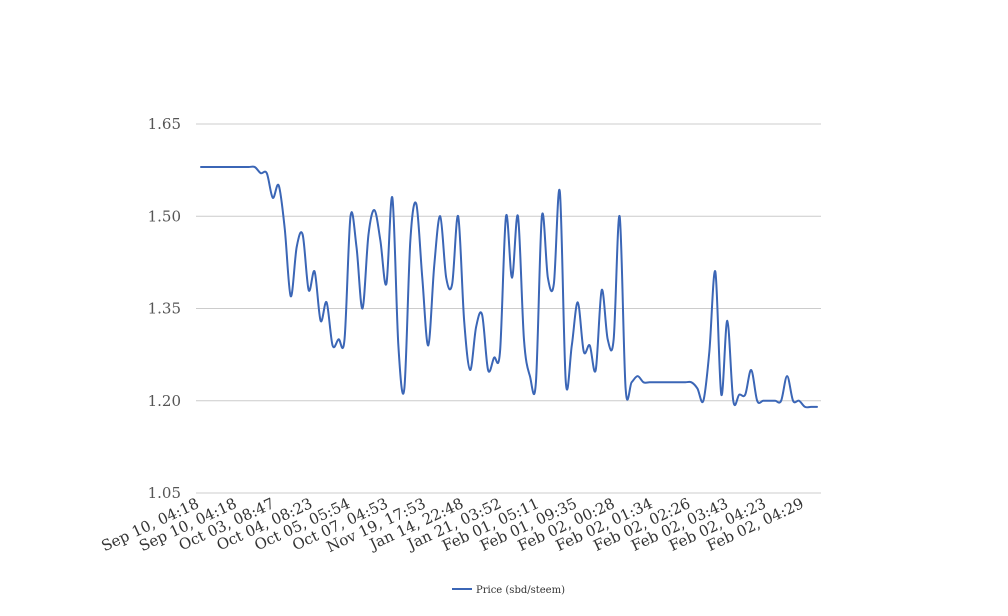 Image resolution: width=1008 pixels, height=616 pixels. I want to click on y-tick-label: 1.05, so click(164, 493).